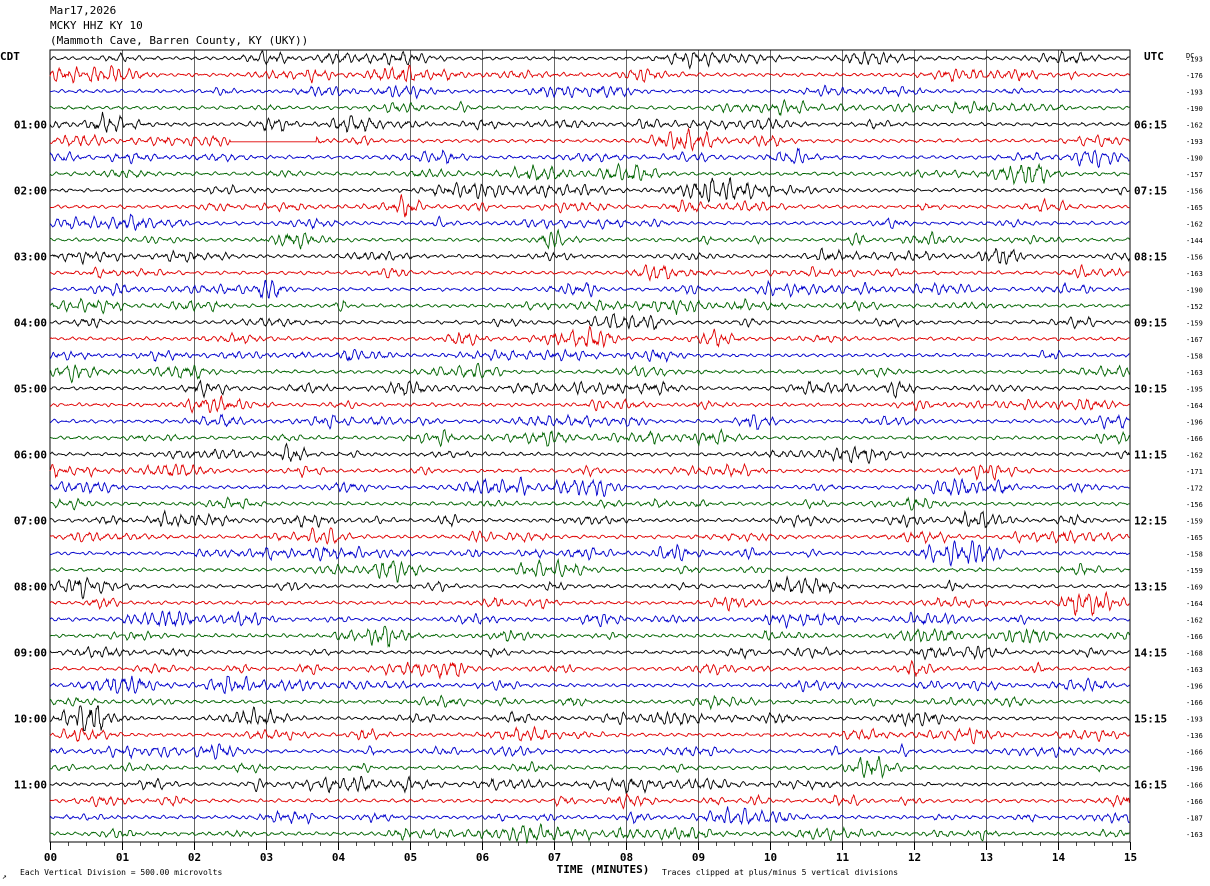  What do you see at coordinates (30, 586) in the screenshot?
I see `hour-label-cdt: 08:00` at bounding box center [30, 586].